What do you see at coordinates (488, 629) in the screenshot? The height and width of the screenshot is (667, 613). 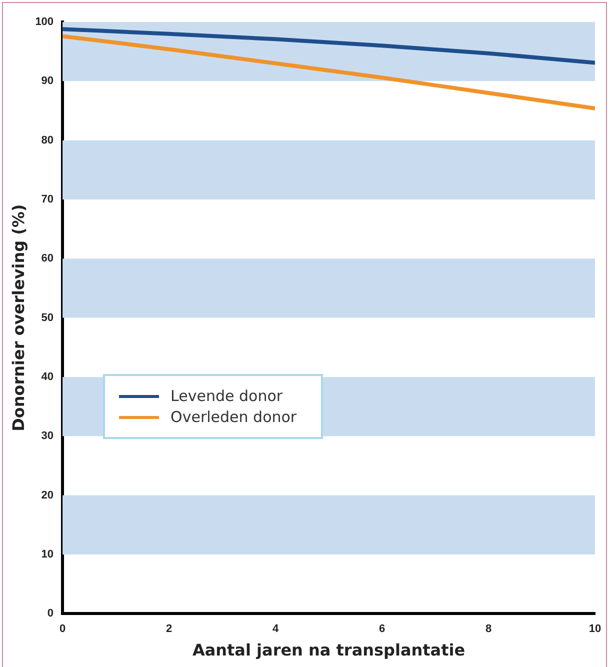 I see `x-tick-label: 8` at bounding box center [488, 629].